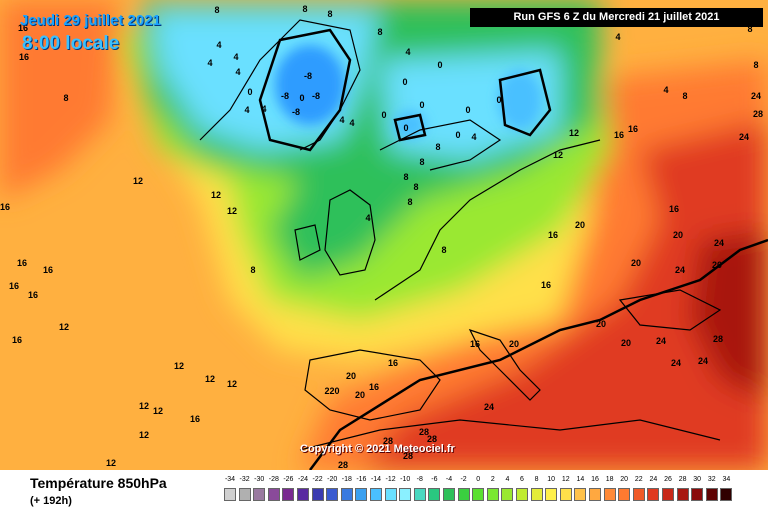  I want to click on isotherm-zero-baltic, so click(410, 127).